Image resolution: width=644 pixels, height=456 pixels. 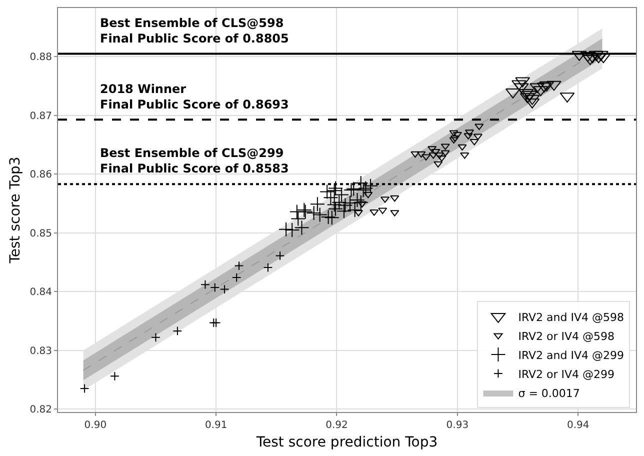 I want to click on y-tick-label: 0.87, so click(x=41, y=116).